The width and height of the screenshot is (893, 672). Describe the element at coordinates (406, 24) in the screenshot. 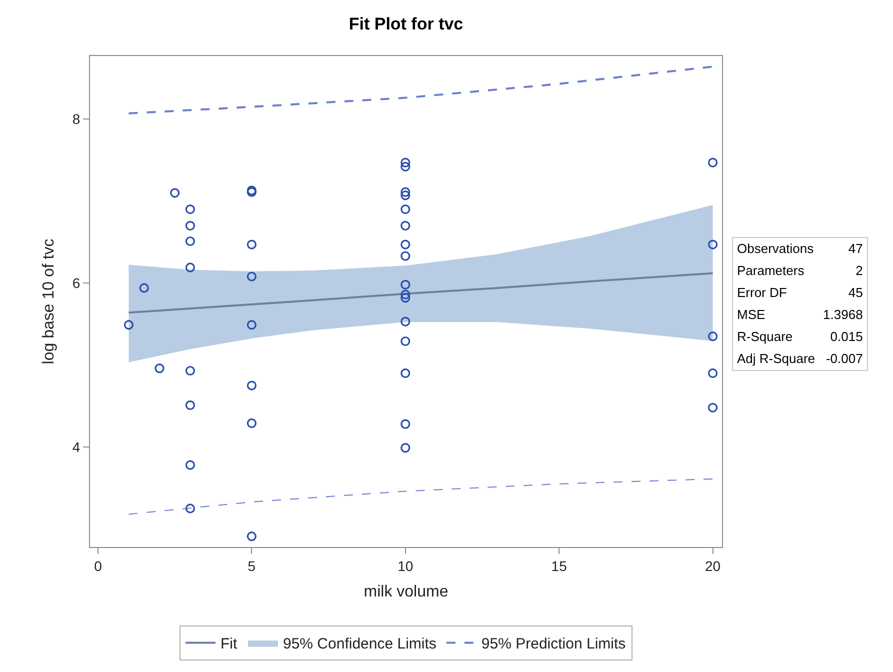

I see `chart-title: Fit Plot for tvc` at that location.